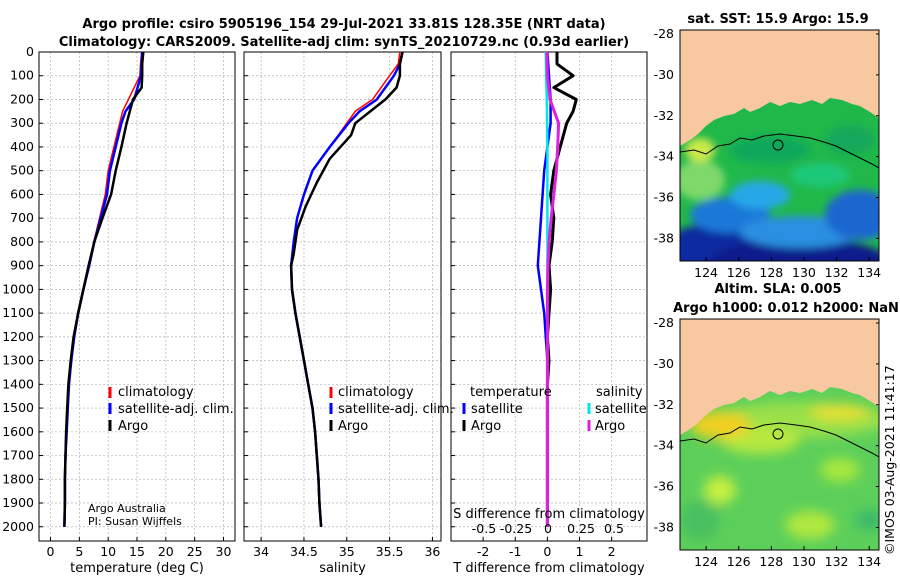 This screenshot has height=580, width=900. I want to click on sst-map, so click(779, 145).